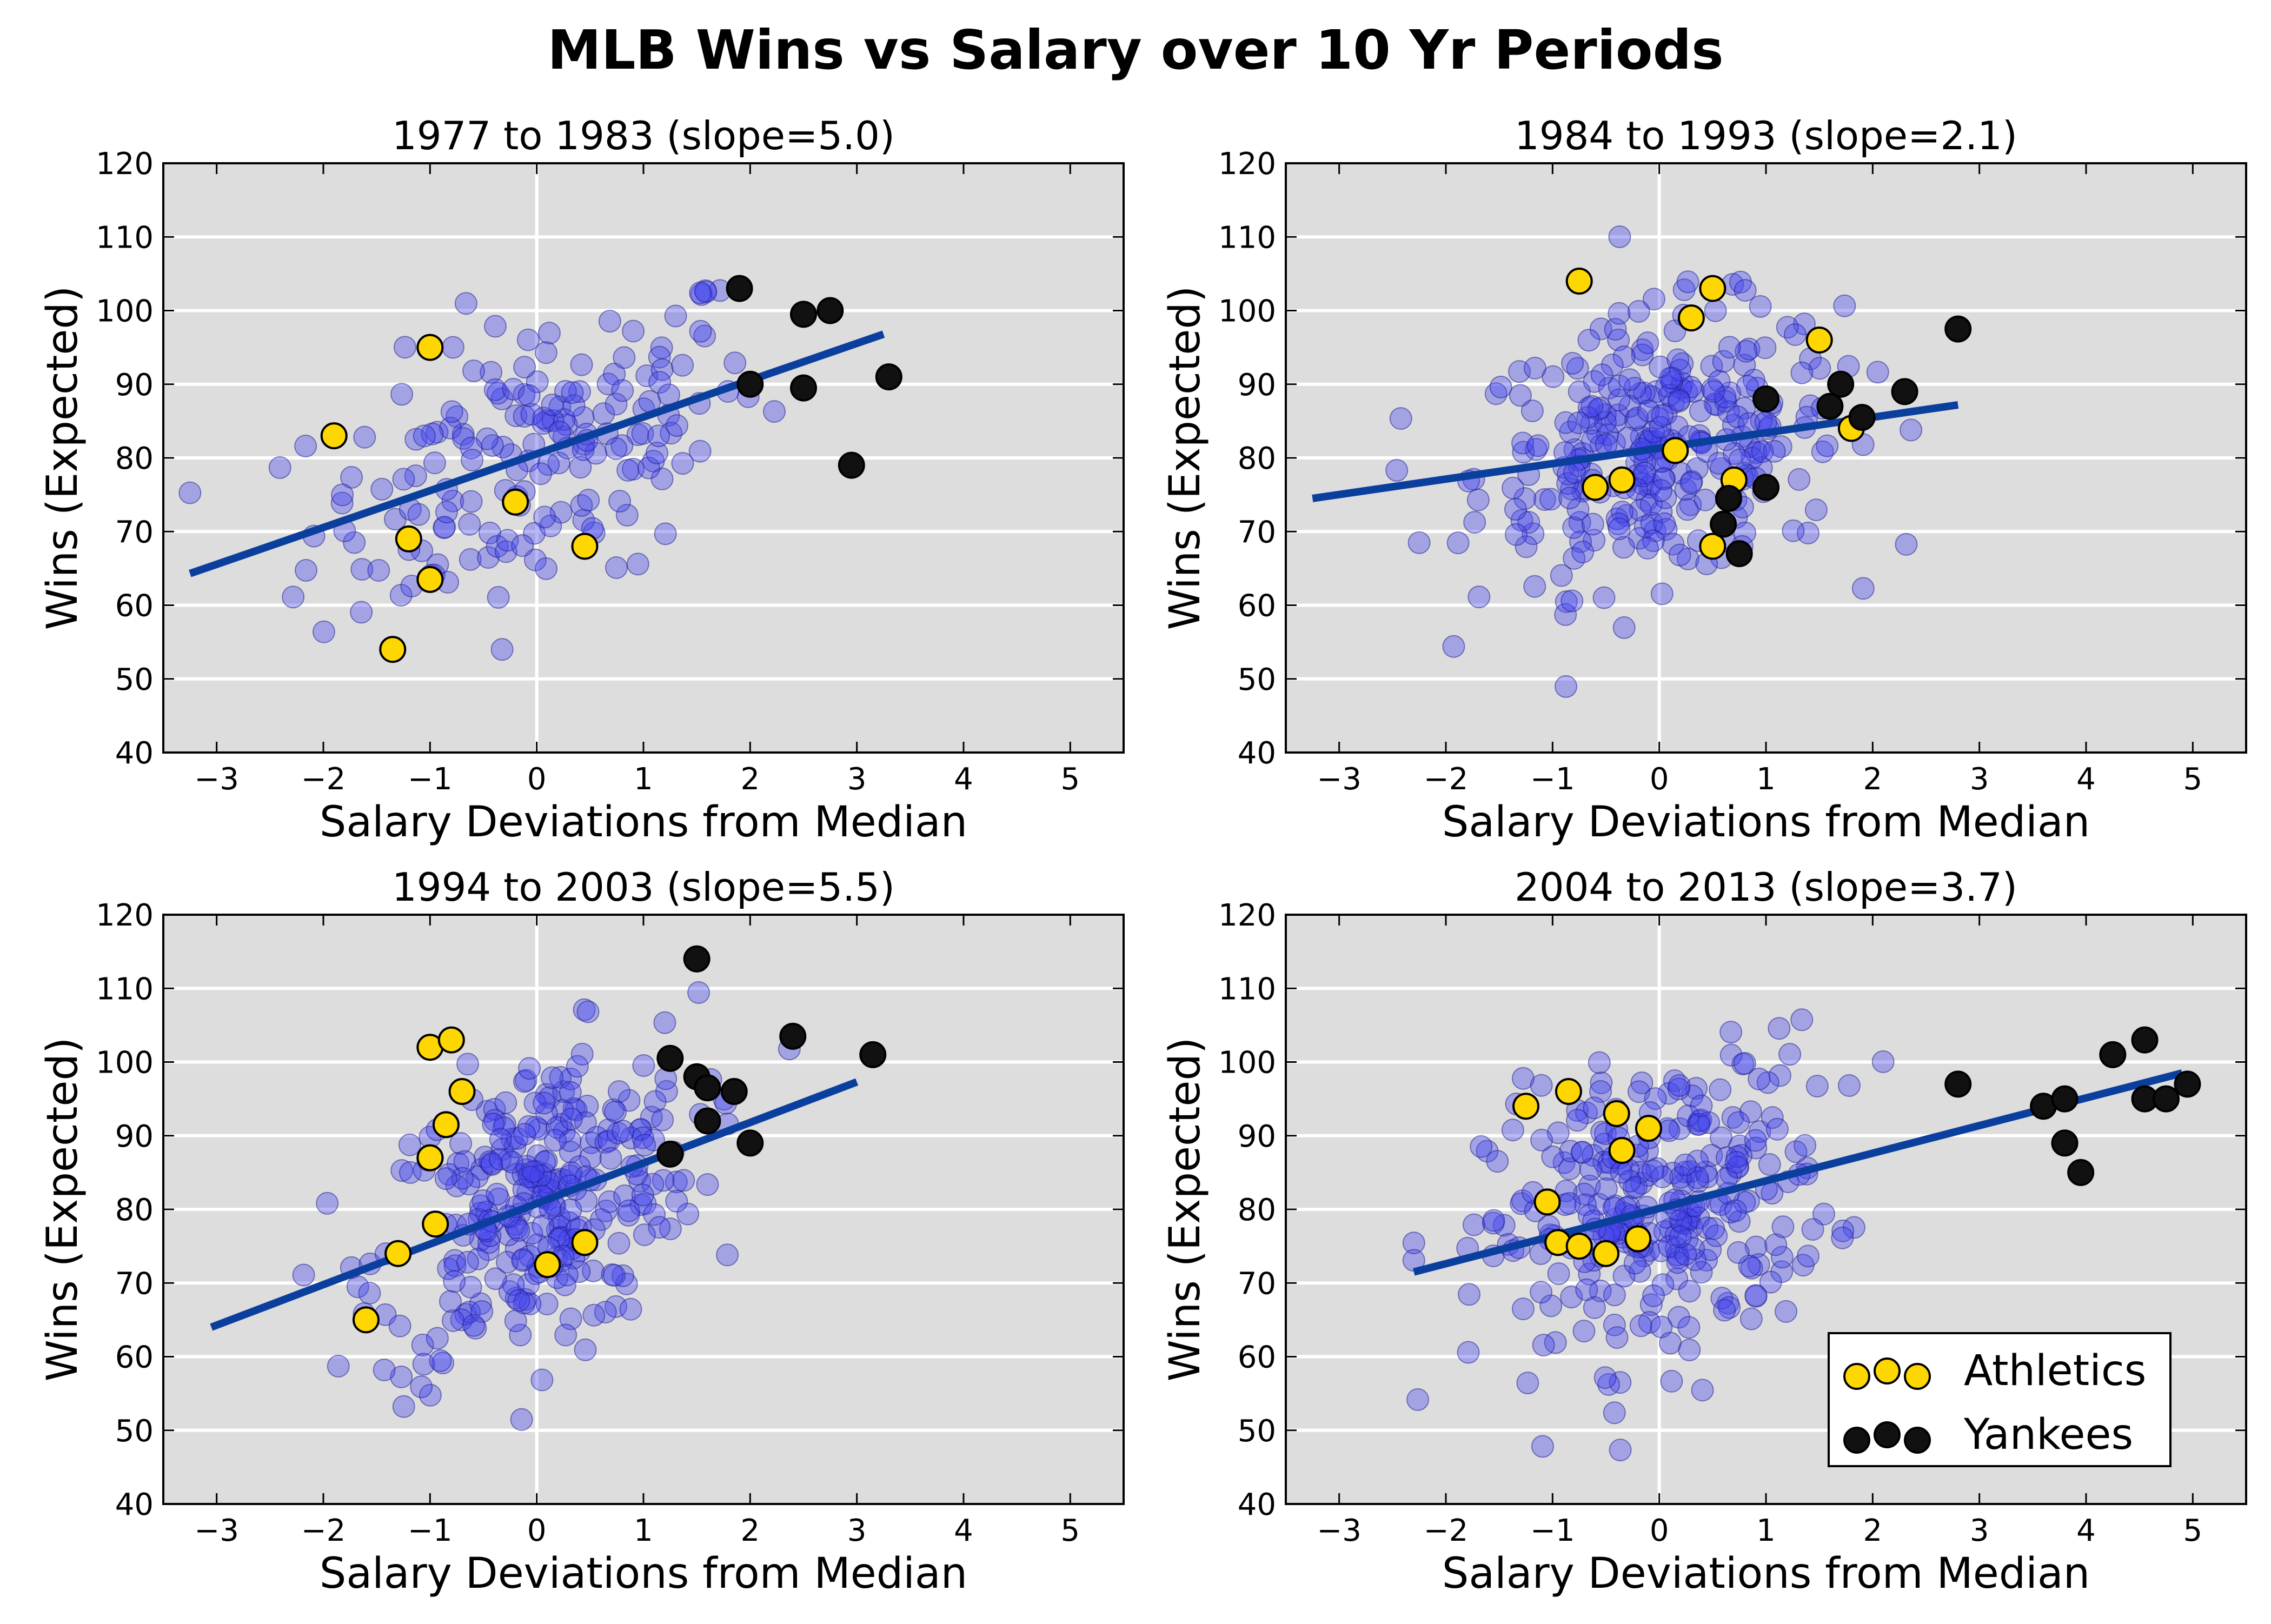  What do you see at coordinates (134, 1136) in the screenshot?
I see `y-tick-label: 90` at bounding box center [134, 1136].